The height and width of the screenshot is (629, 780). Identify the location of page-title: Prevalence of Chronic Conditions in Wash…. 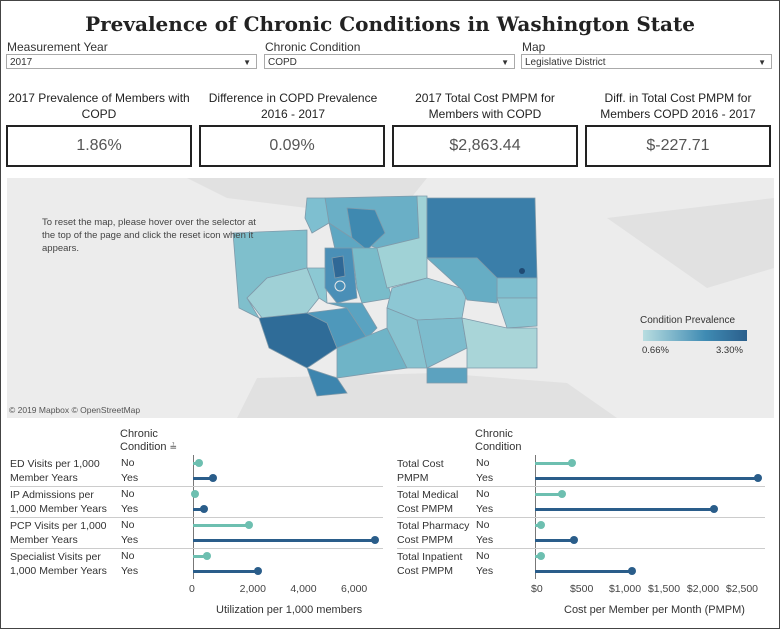
(390, 24).